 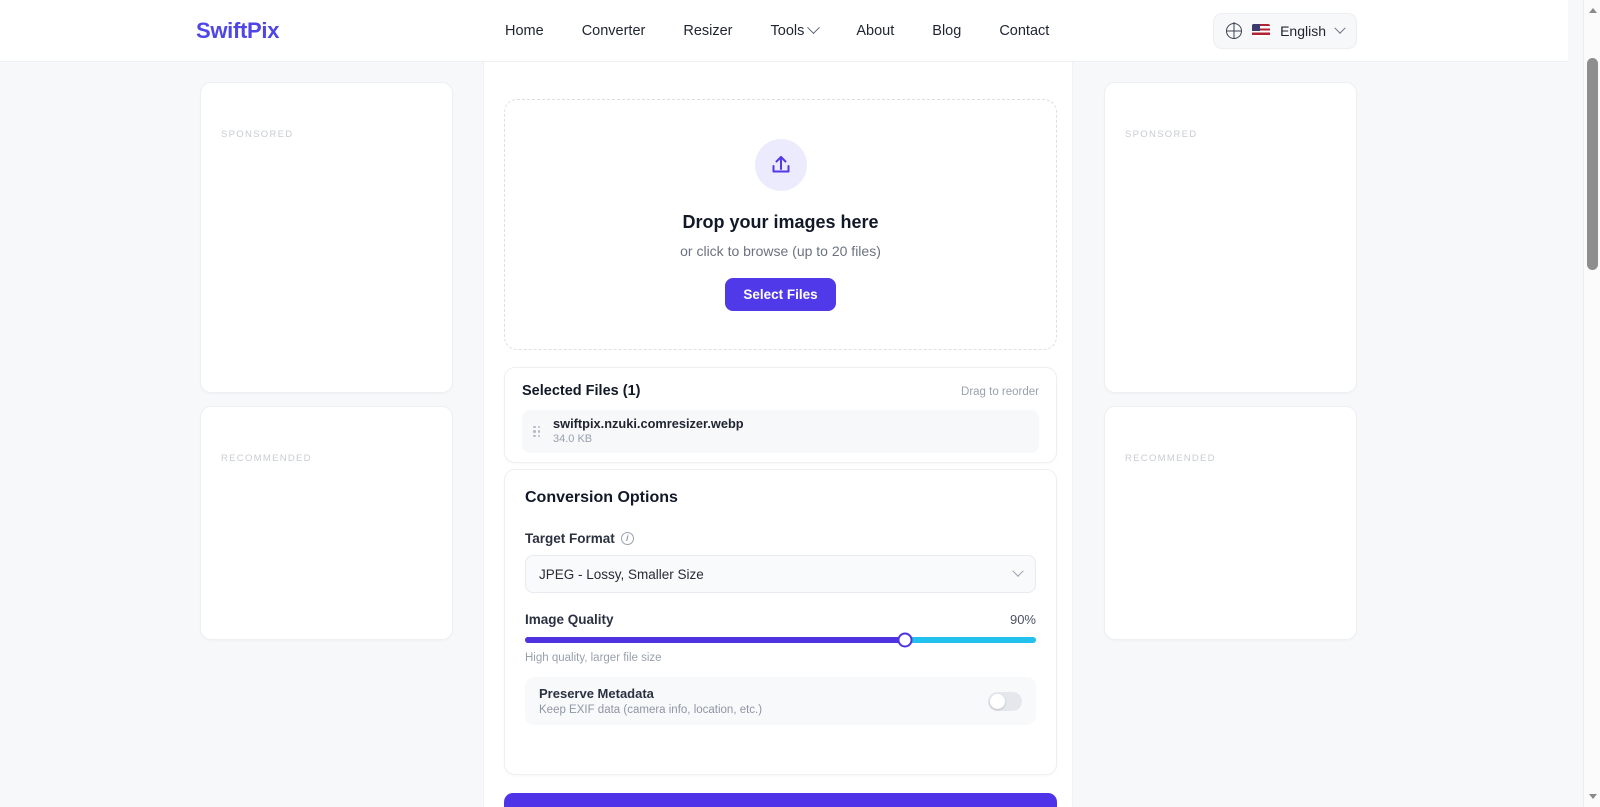 I want to click on us-flag-icon, so click(x=1261, y=30).